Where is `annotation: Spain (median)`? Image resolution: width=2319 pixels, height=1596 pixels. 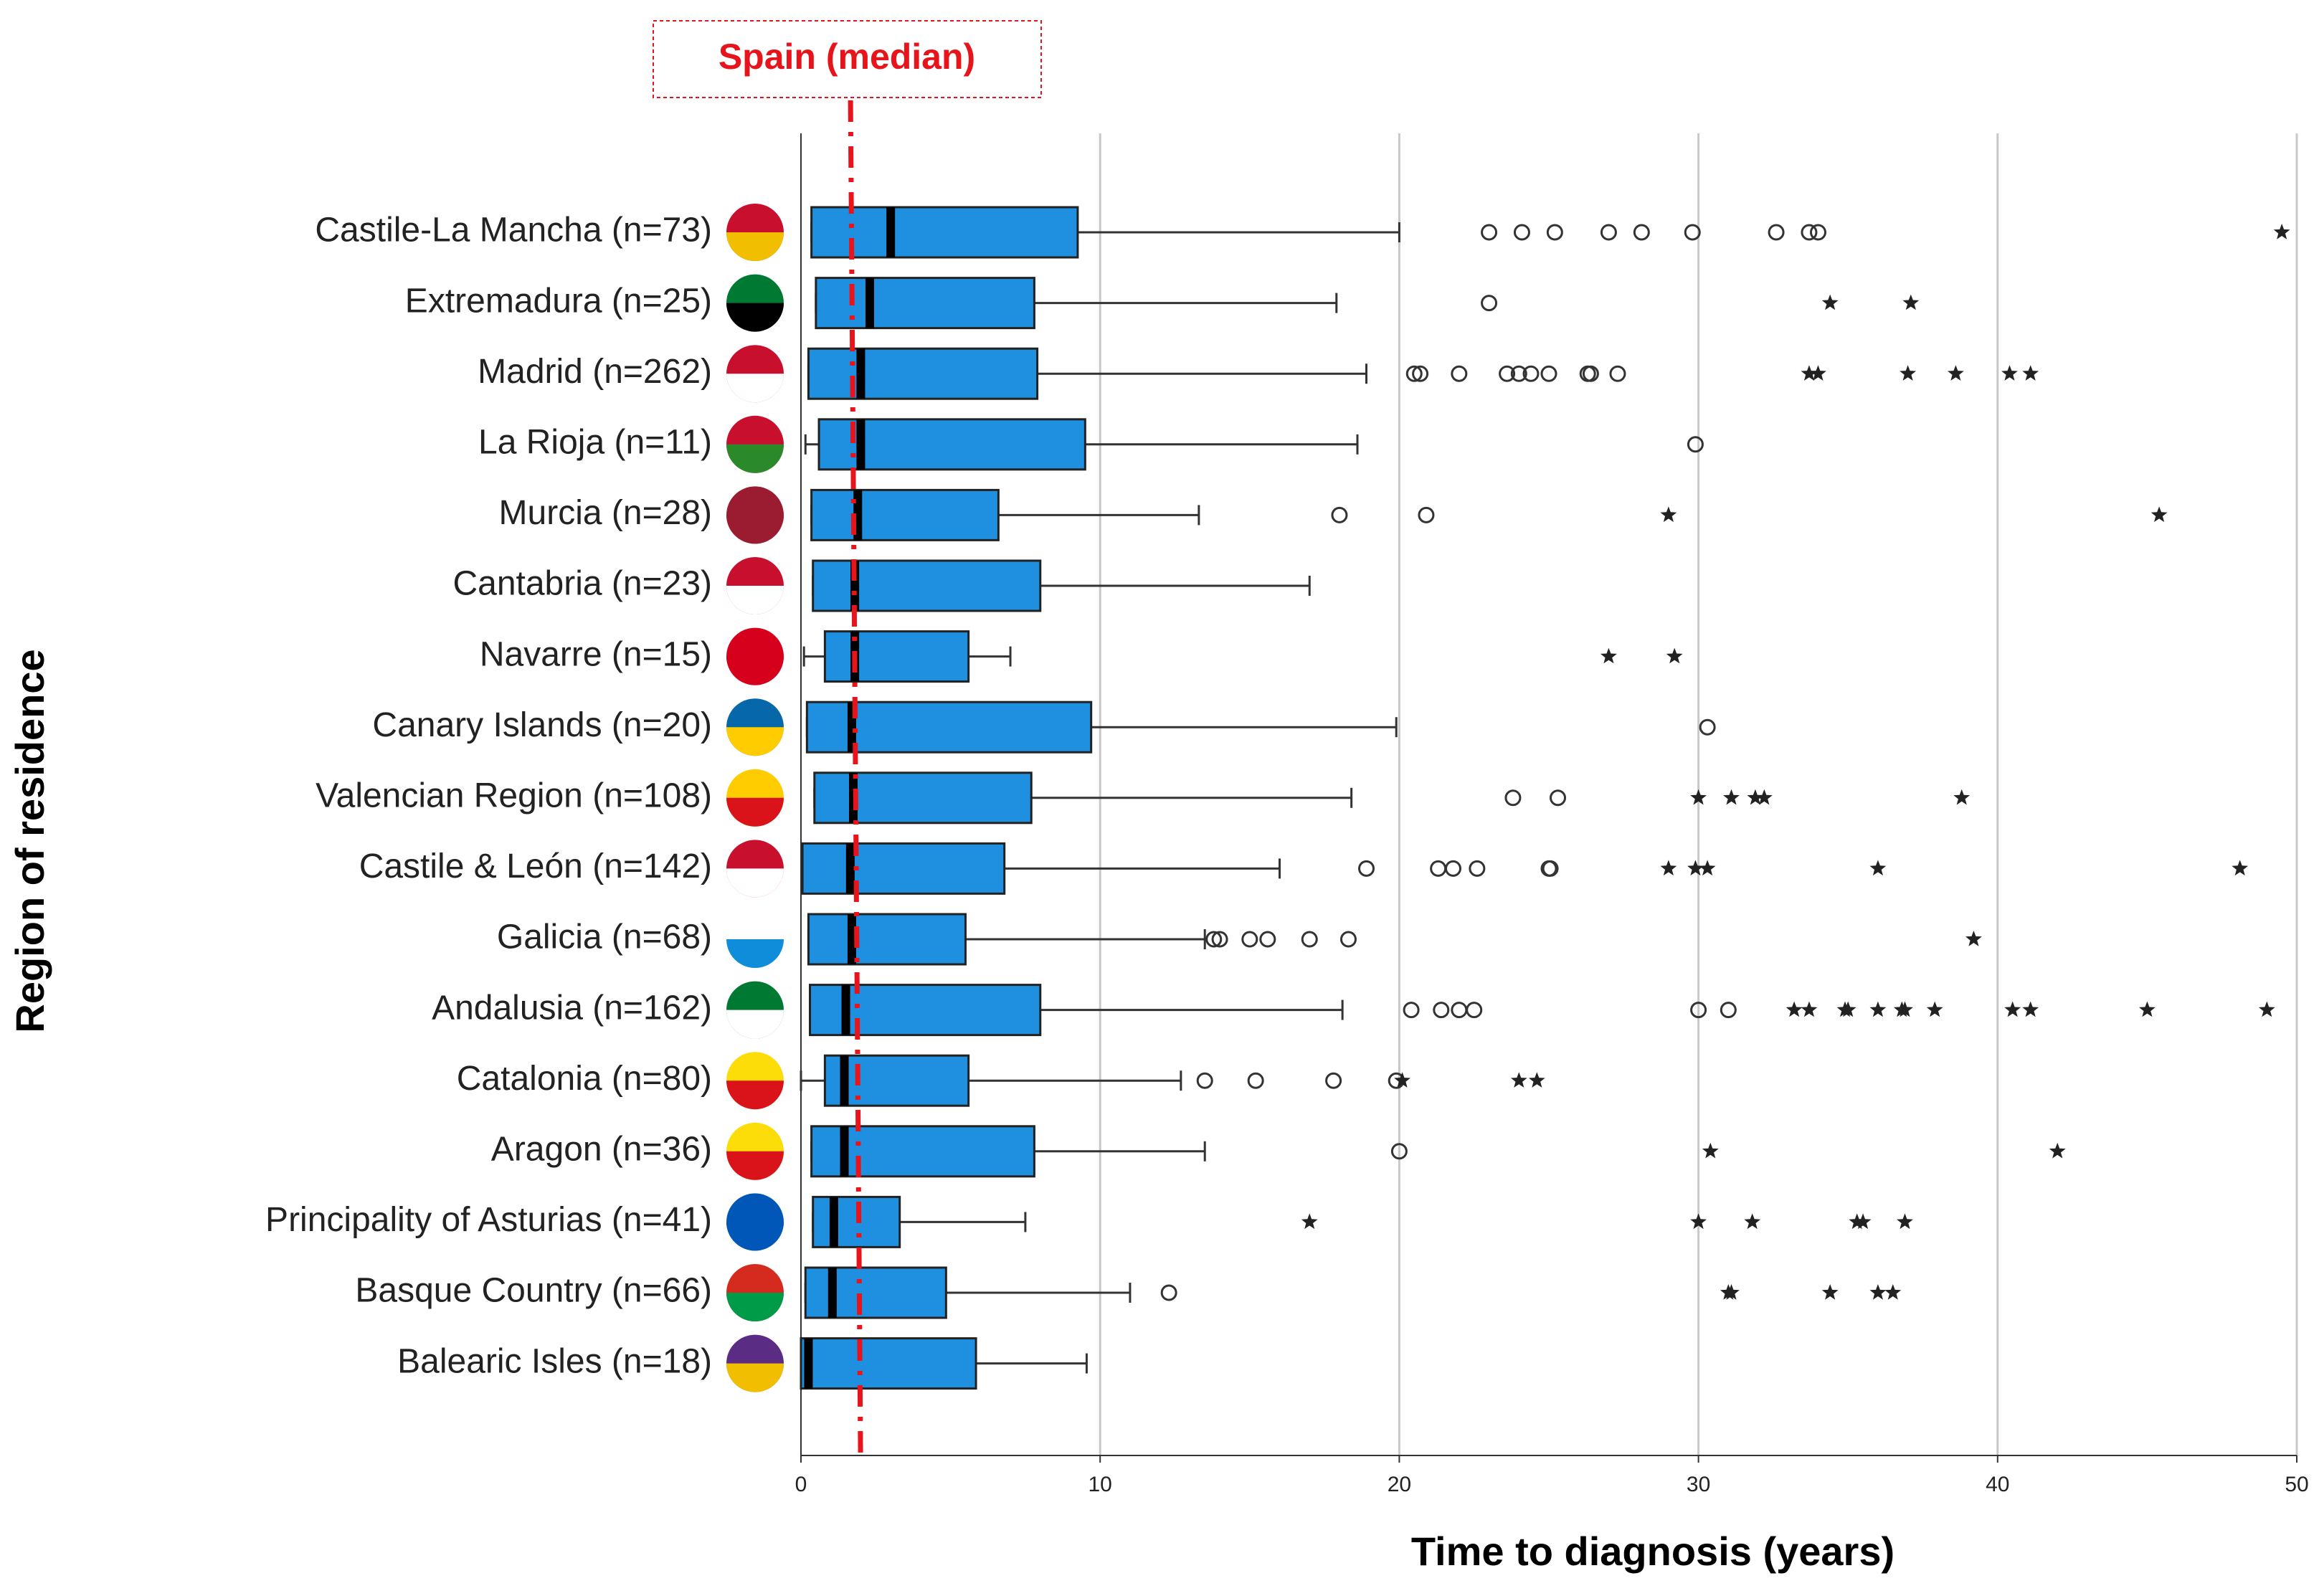
annotation: Spain (median) is located at coordinates (847, 57).